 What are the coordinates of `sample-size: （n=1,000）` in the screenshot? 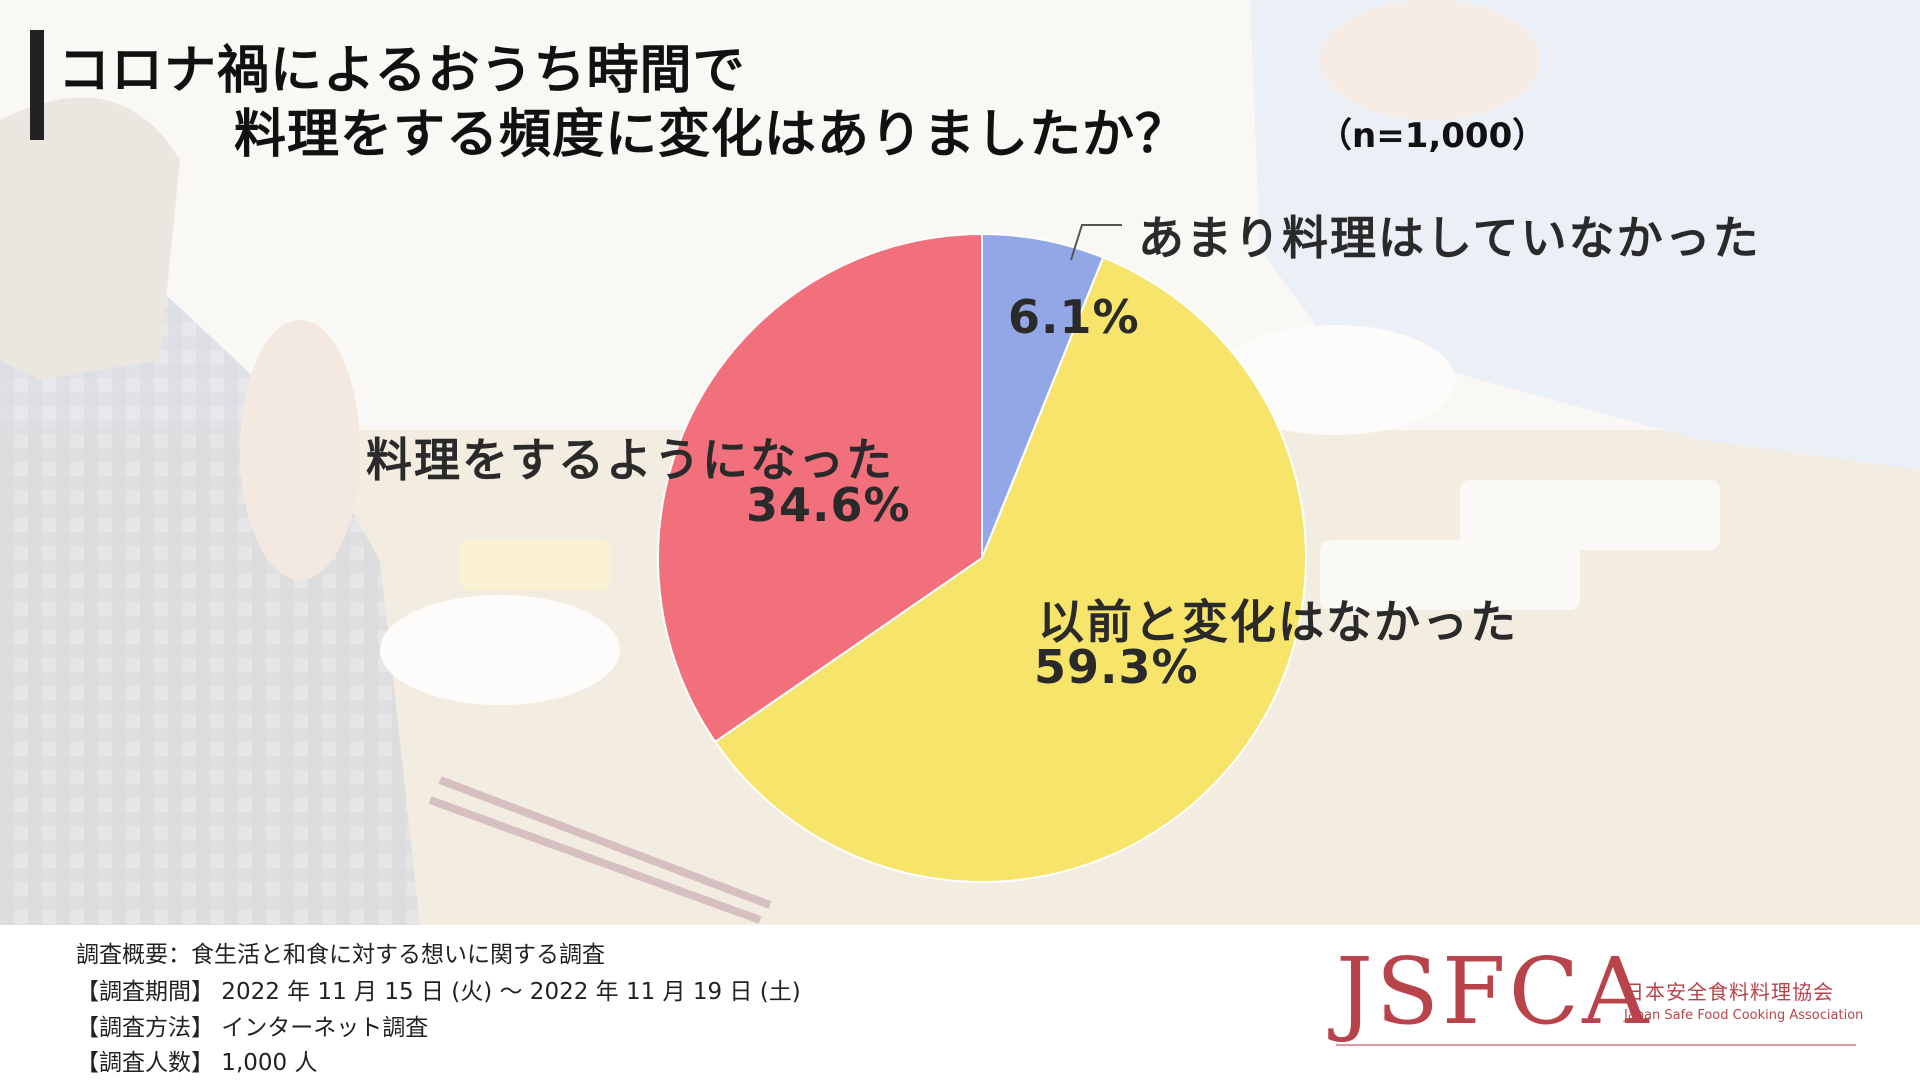 It's located at (1432, 136).